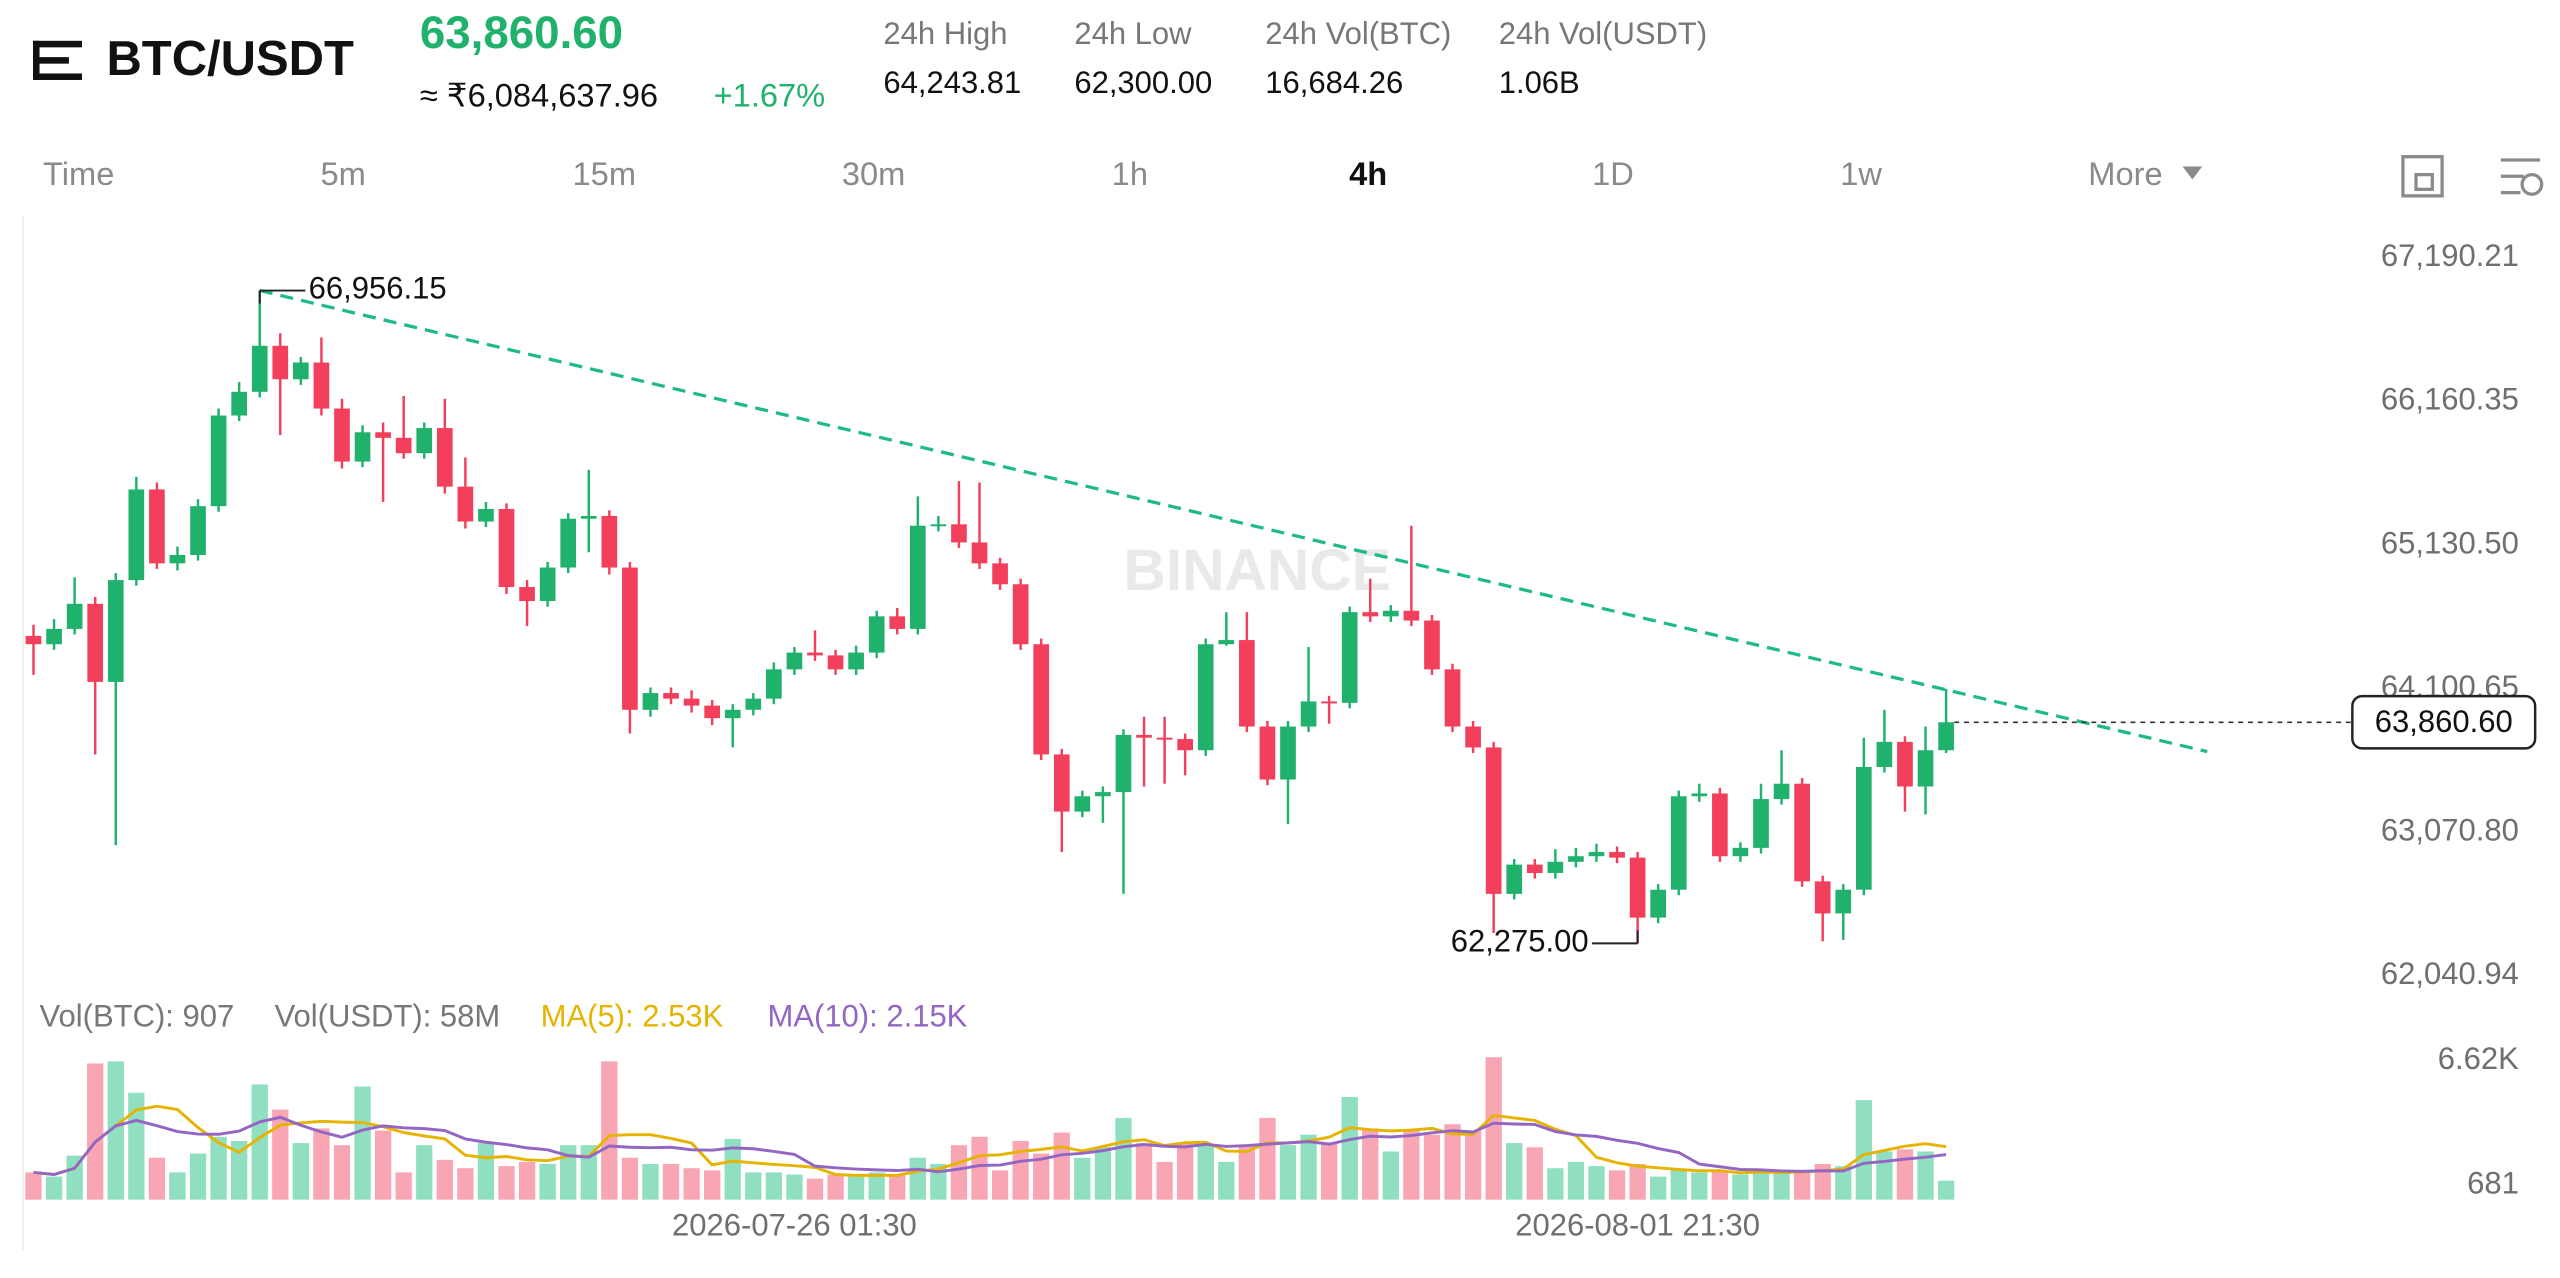 This screenshot has width=2560, height=1278. I want to click on y-tick-label: 63,070.80, so click(2450, 830).